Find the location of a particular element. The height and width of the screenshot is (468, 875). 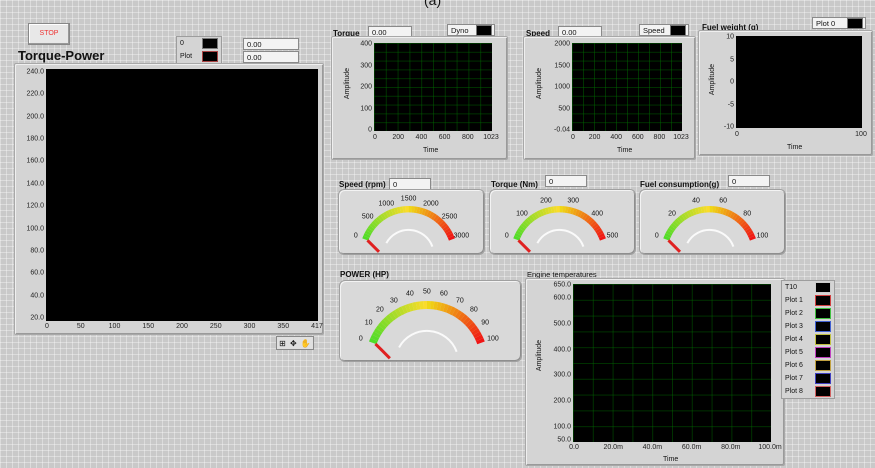

y-tick-label: 240.0 is located at coordinates (35, 72).